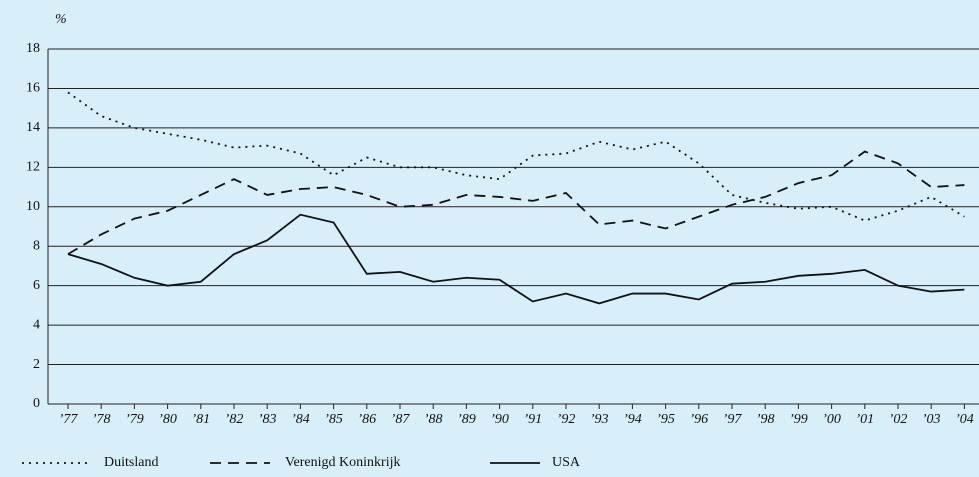 The width and height of the screenshot is (979, 477). Describe the element at coordinates (599, 419) in the screenshot. I see `x-tick-label: ’93` at that location.